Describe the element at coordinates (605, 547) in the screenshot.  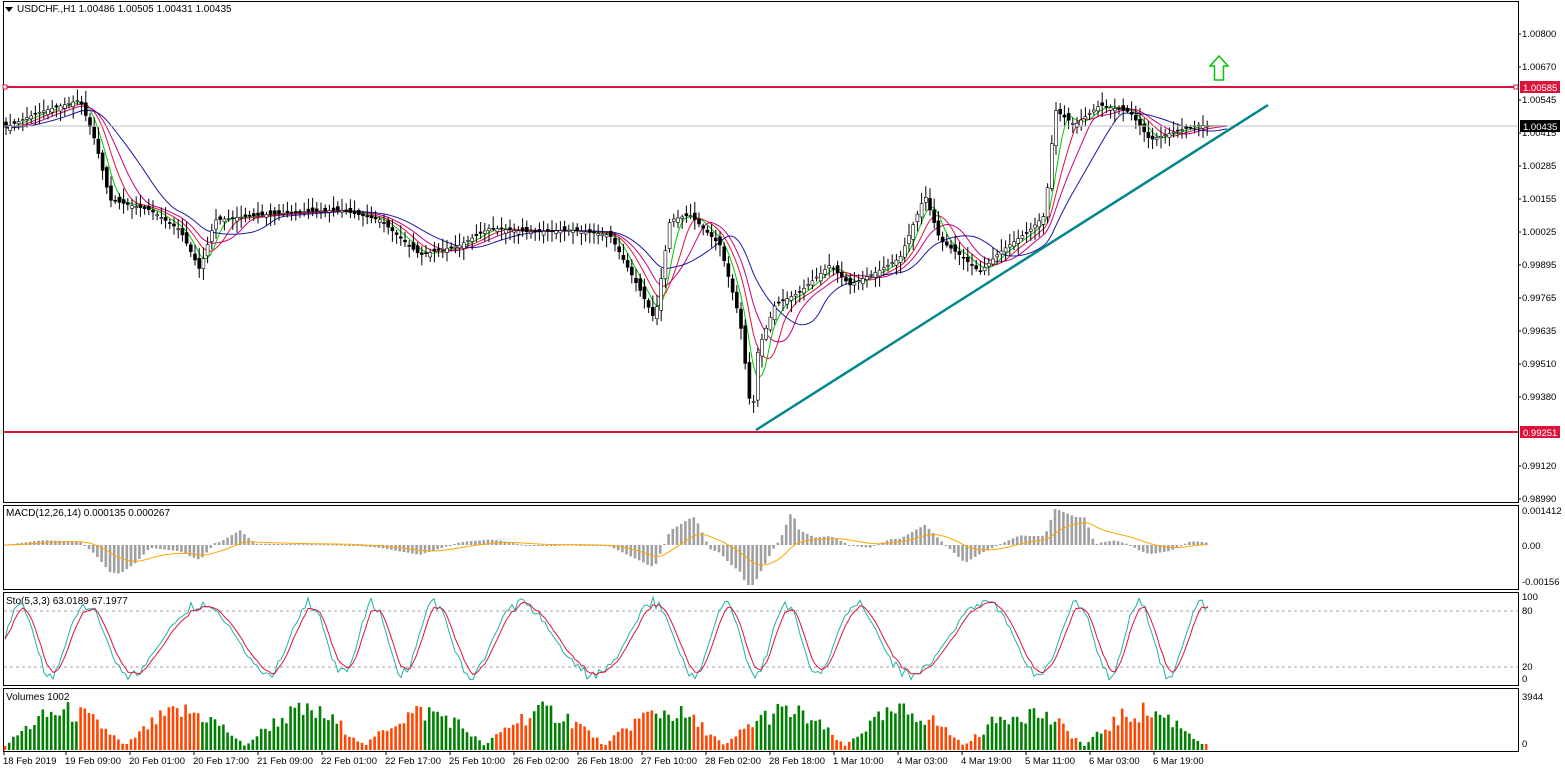
I see `macd-histogram` at that location.